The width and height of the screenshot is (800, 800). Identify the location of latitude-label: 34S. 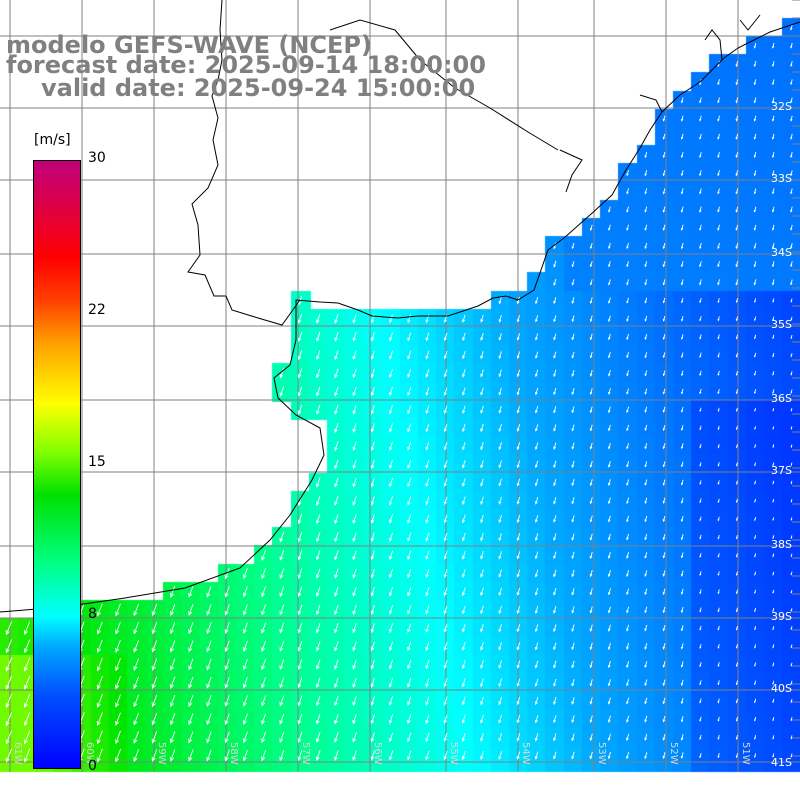
(781, 252).